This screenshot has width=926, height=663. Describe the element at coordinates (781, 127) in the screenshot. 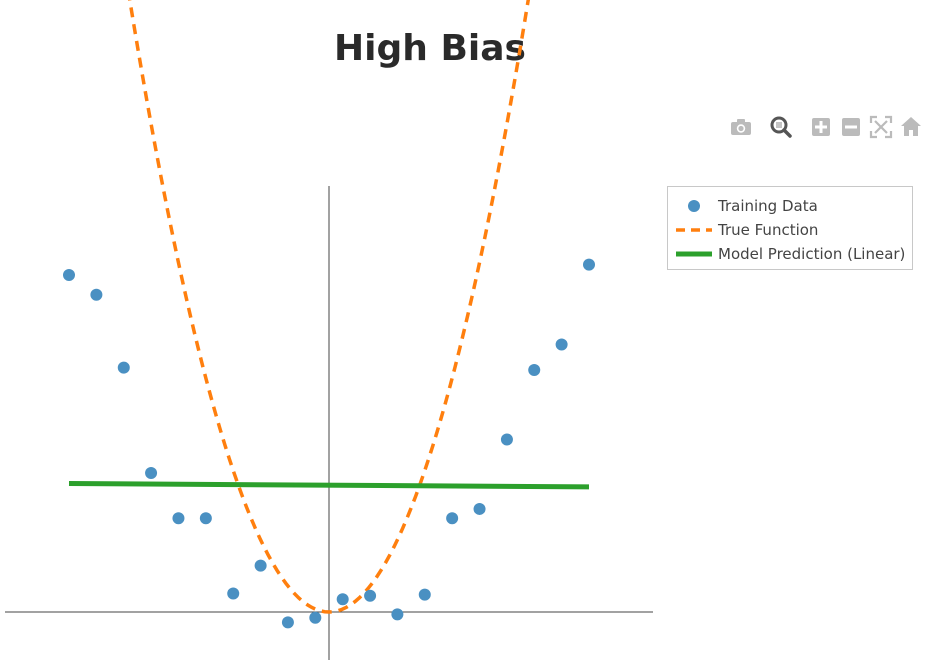

I see `zoom-icon` at that location.